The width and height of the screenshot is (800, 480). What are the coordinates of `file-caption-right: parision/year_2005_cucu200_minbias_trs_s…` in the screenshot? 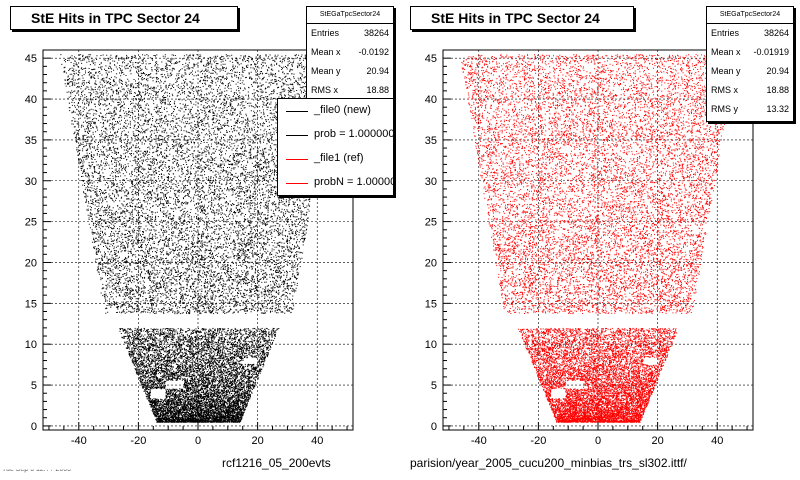 It's located at (548, 463).